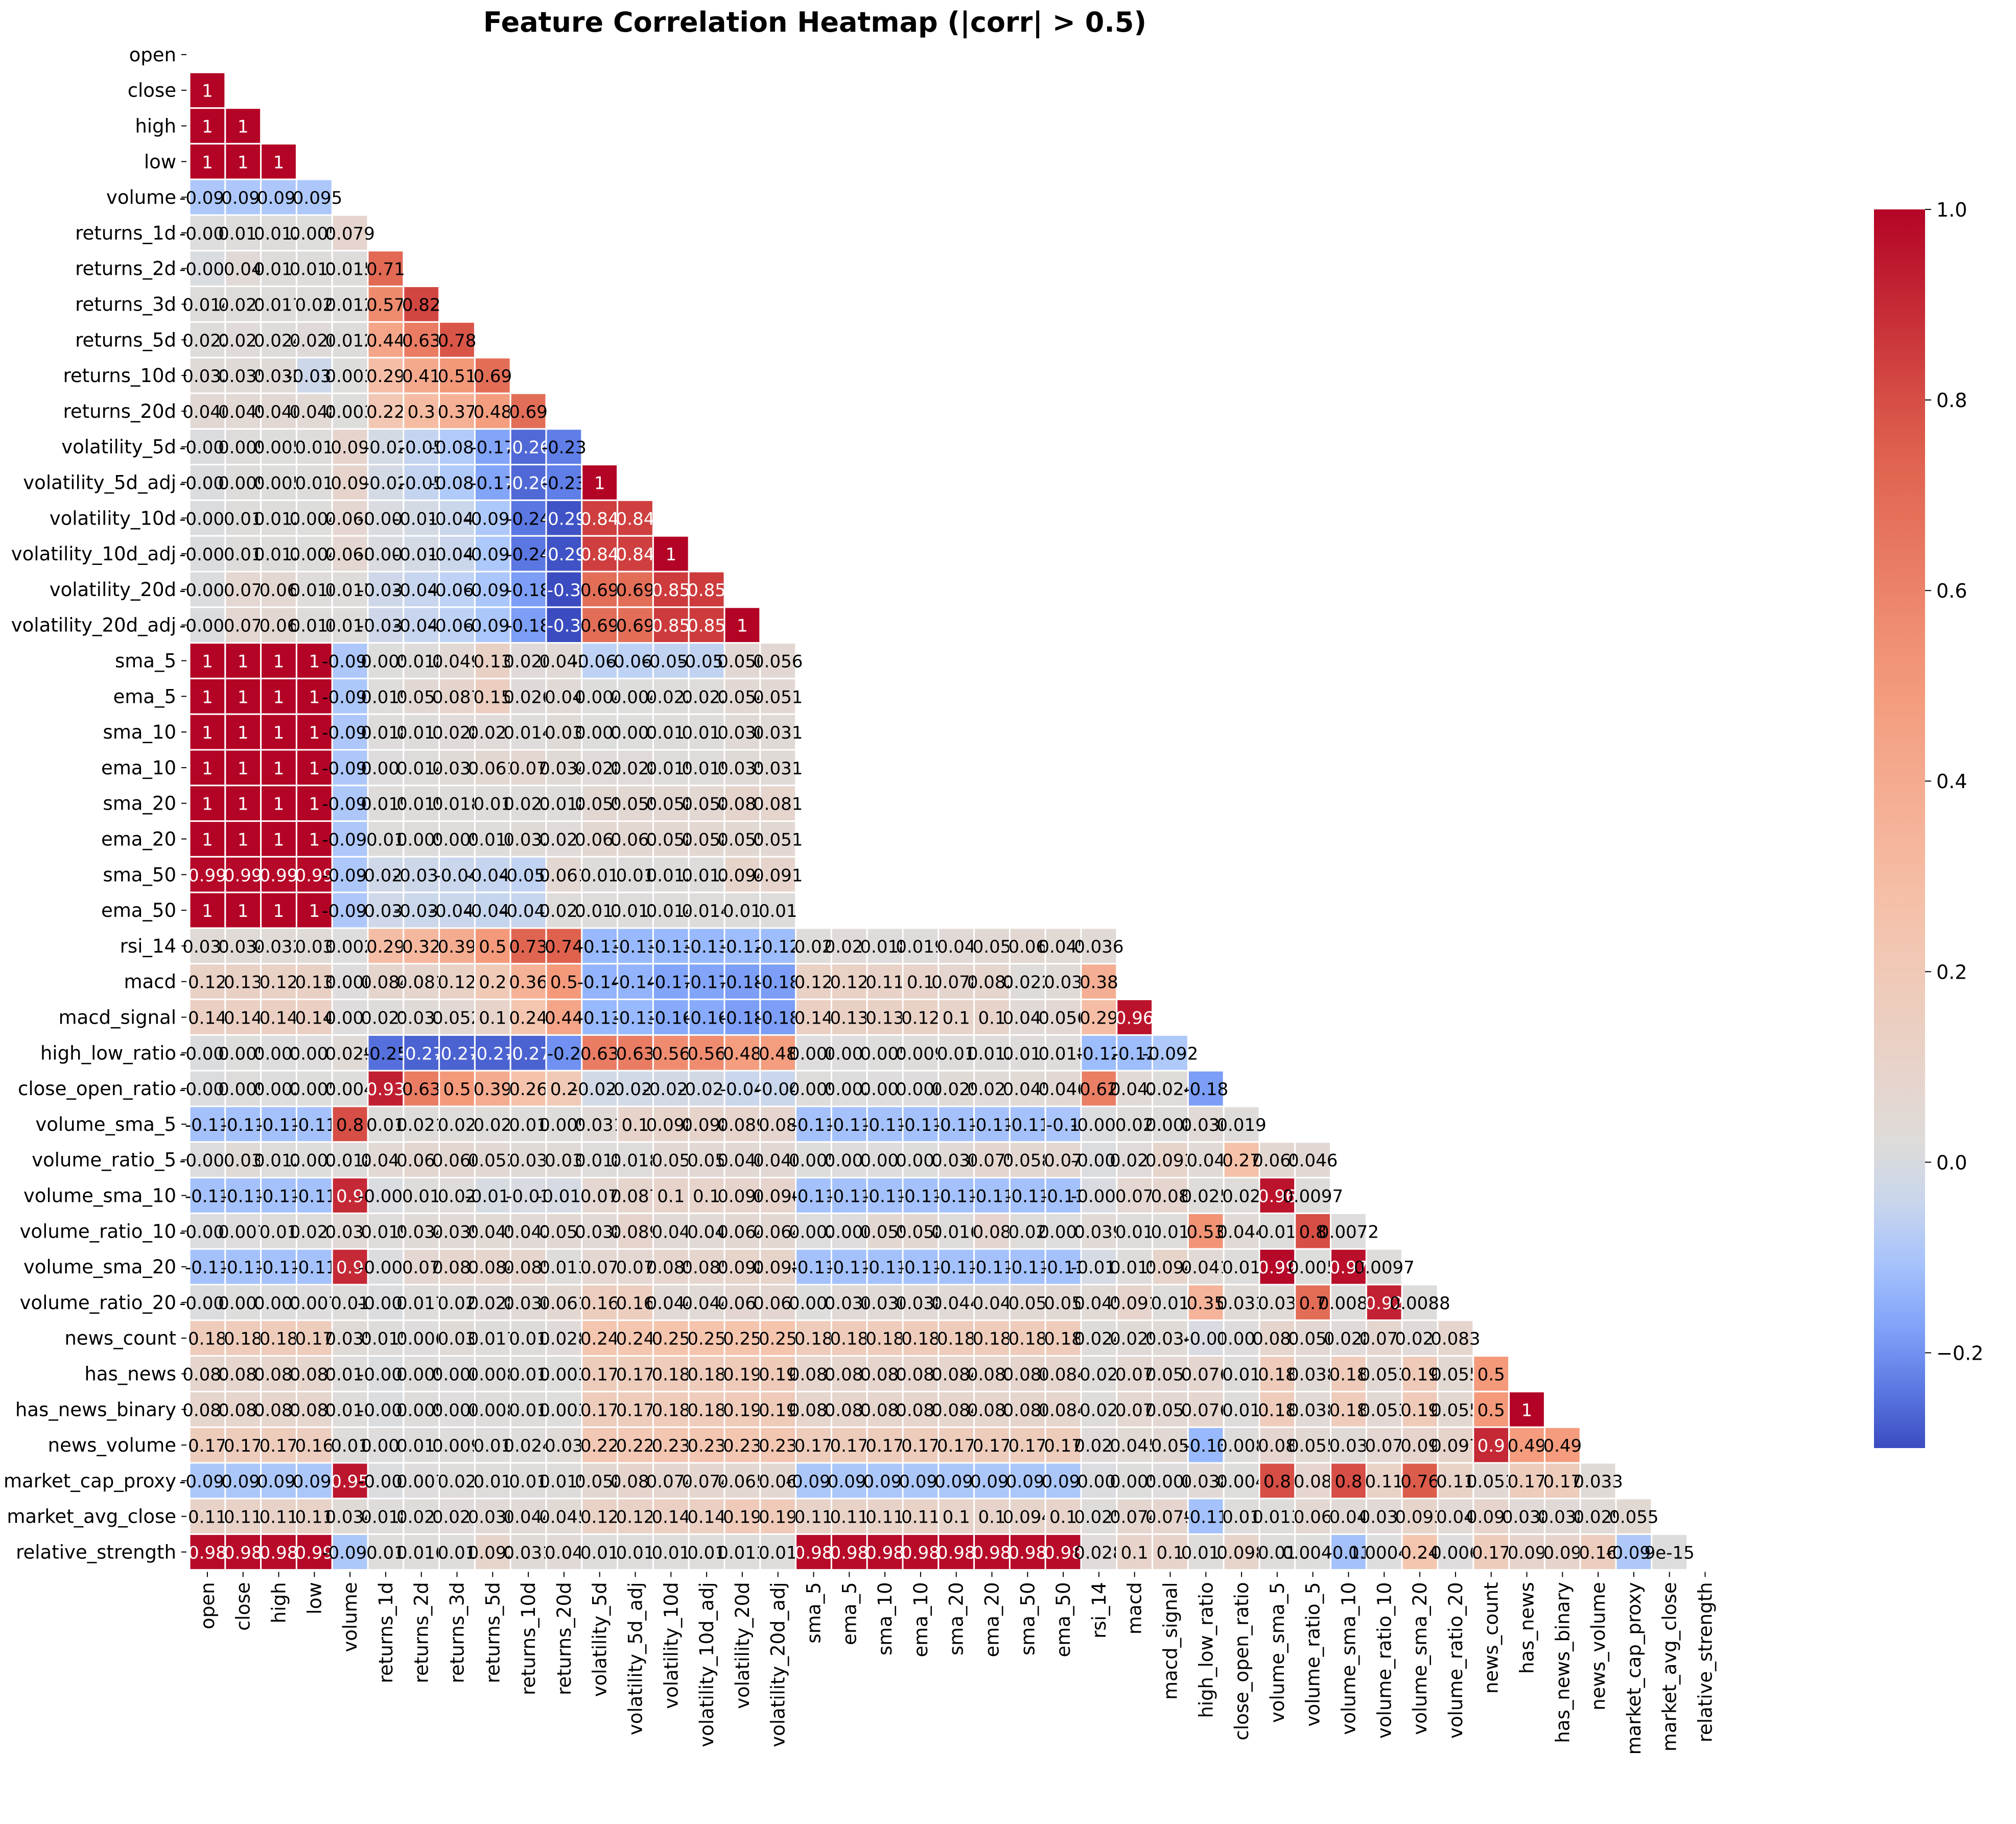 The height and width of the screenshot is (1824, 2016). I want to click on heatmap-cell-label-close_open_ratio-ema_50: 0.046, so click(1063, 1089).